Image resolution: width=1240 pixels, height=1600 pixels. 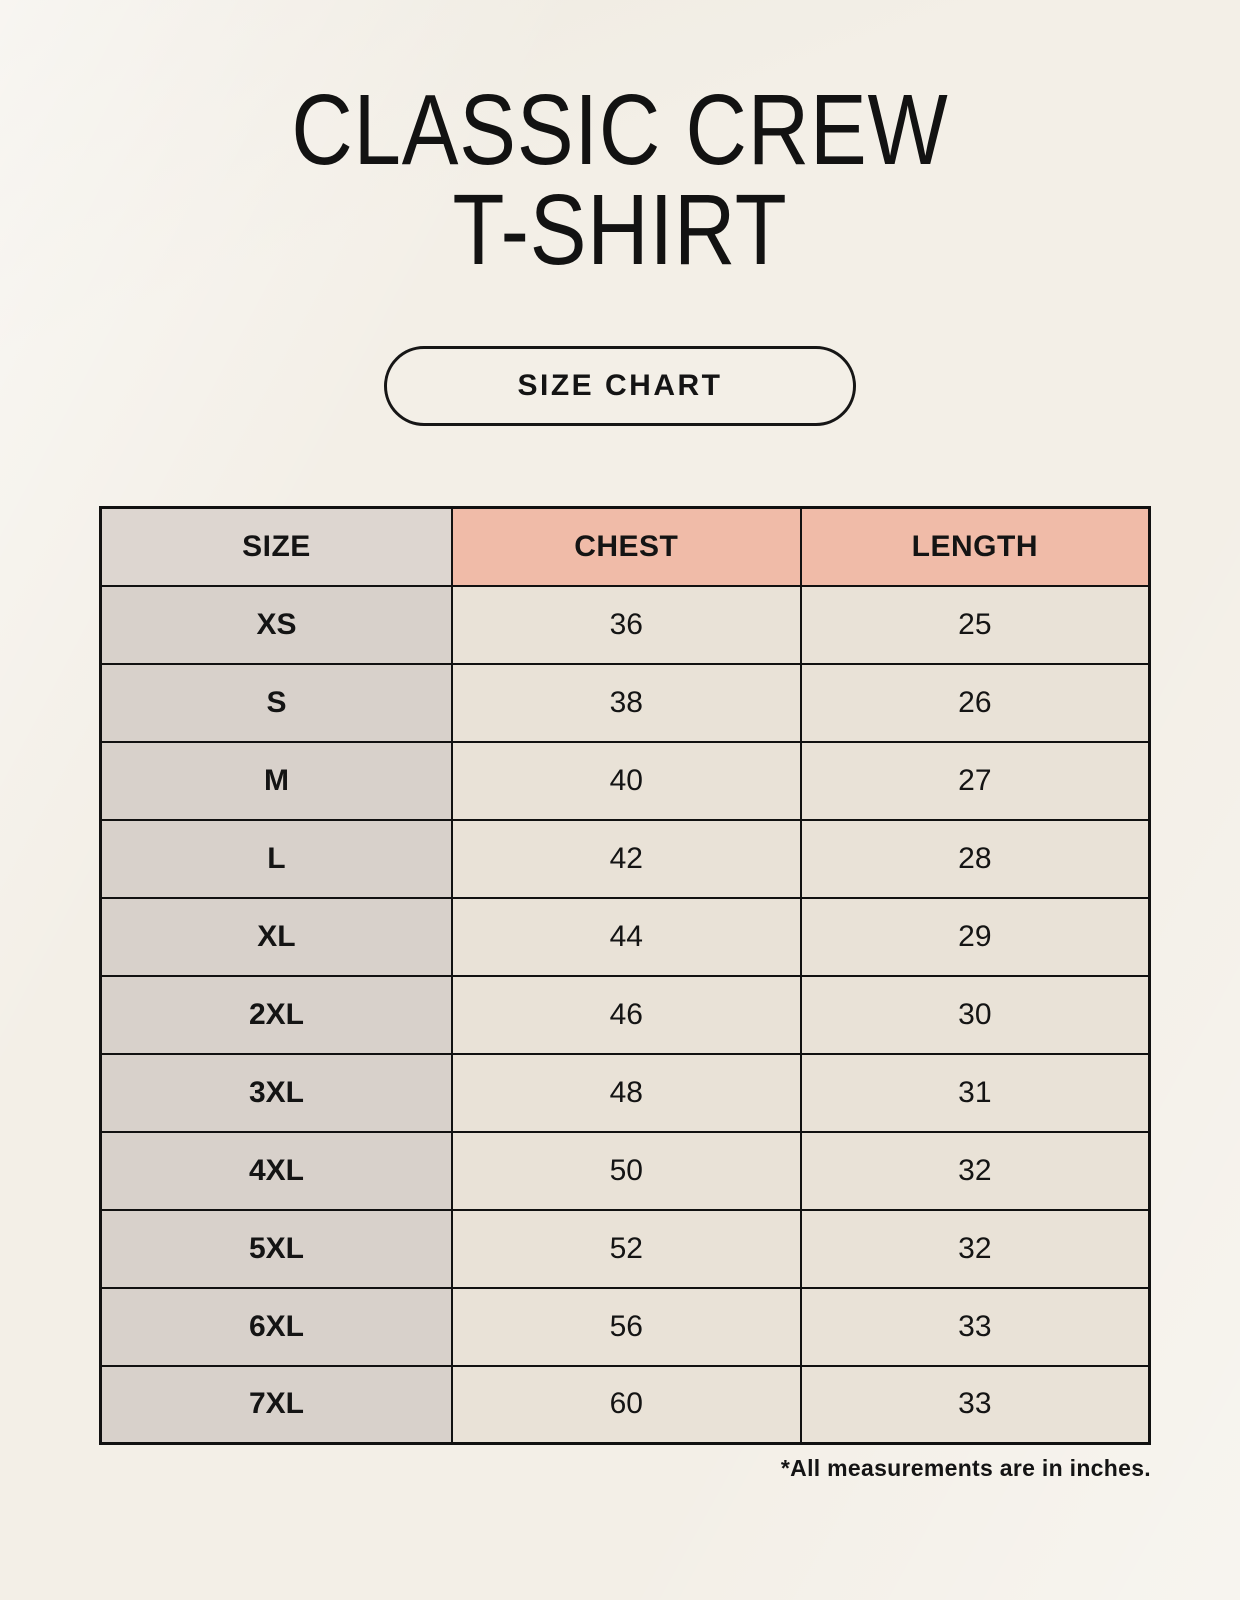 What do you see at coordinates (276, 702) in the screenshot?
I see `size-cell: S` at bounding box center [276, 702].